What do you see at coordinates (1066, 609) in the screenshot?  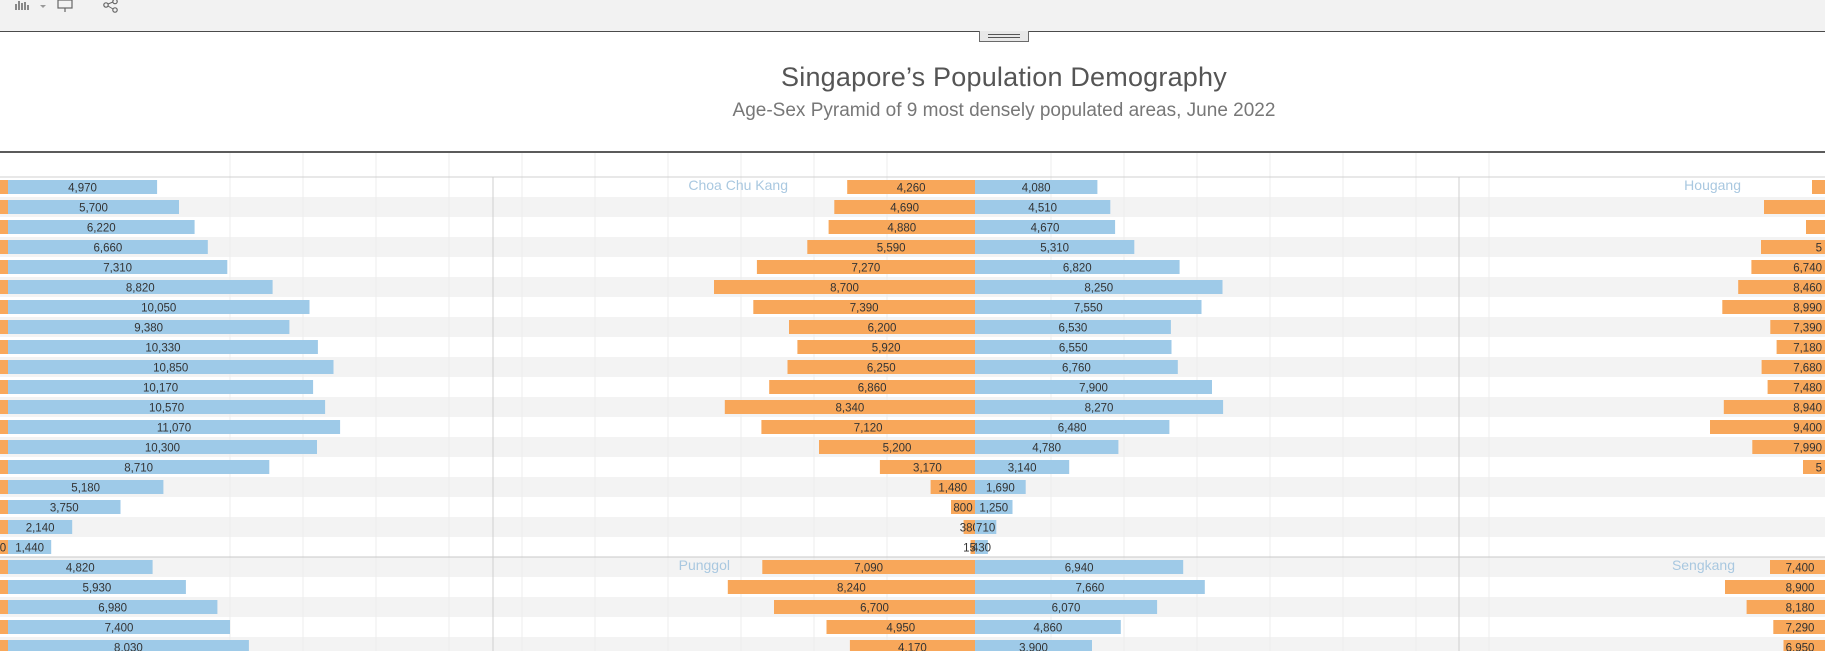 I see `male-bar-label: 6,070` at bounding box center [1066, 609].